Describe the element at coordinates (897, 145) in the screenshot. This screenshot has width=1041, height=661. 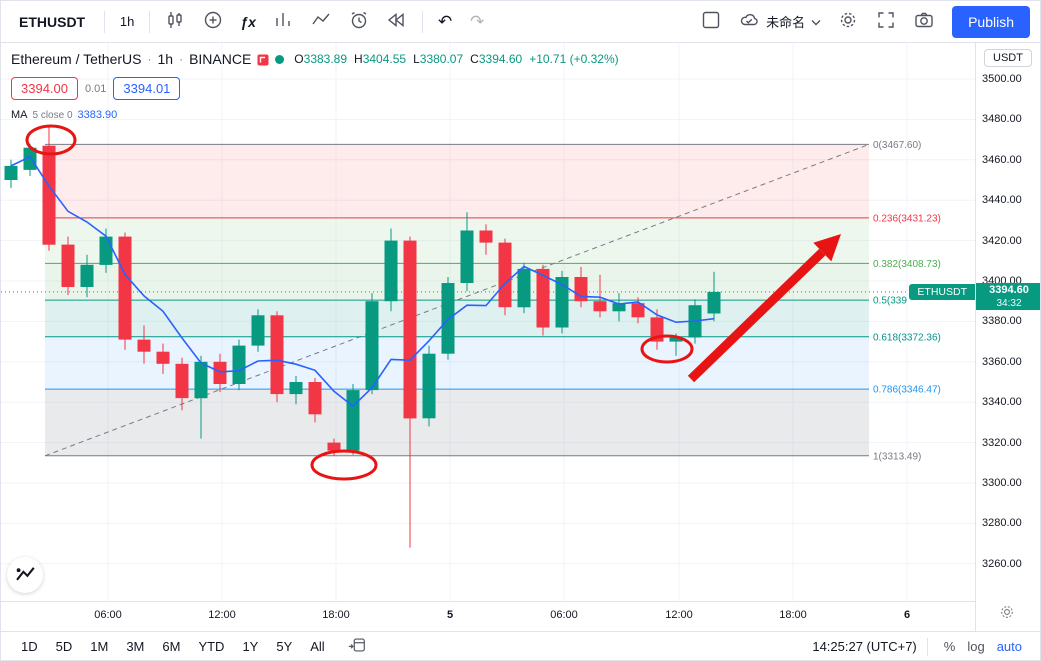
I see `svg-text: 0(3467.60)` at that location.